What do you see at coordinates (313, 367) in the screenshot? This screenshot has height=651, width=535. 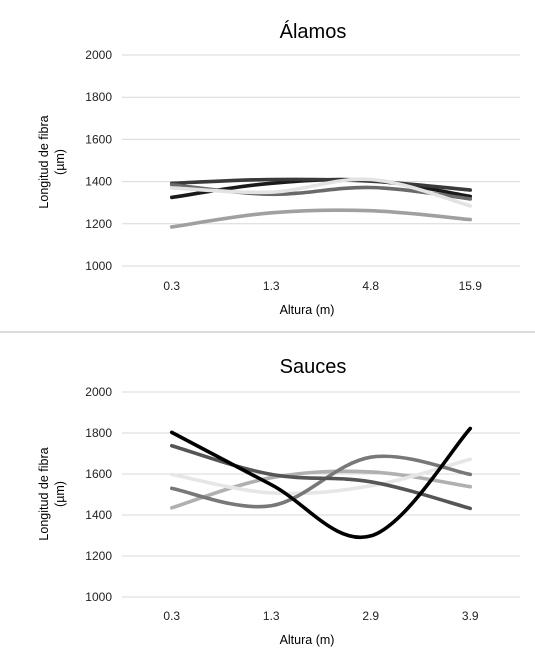 I see `chart-title: Sauces` at bounding box center [313, 367].